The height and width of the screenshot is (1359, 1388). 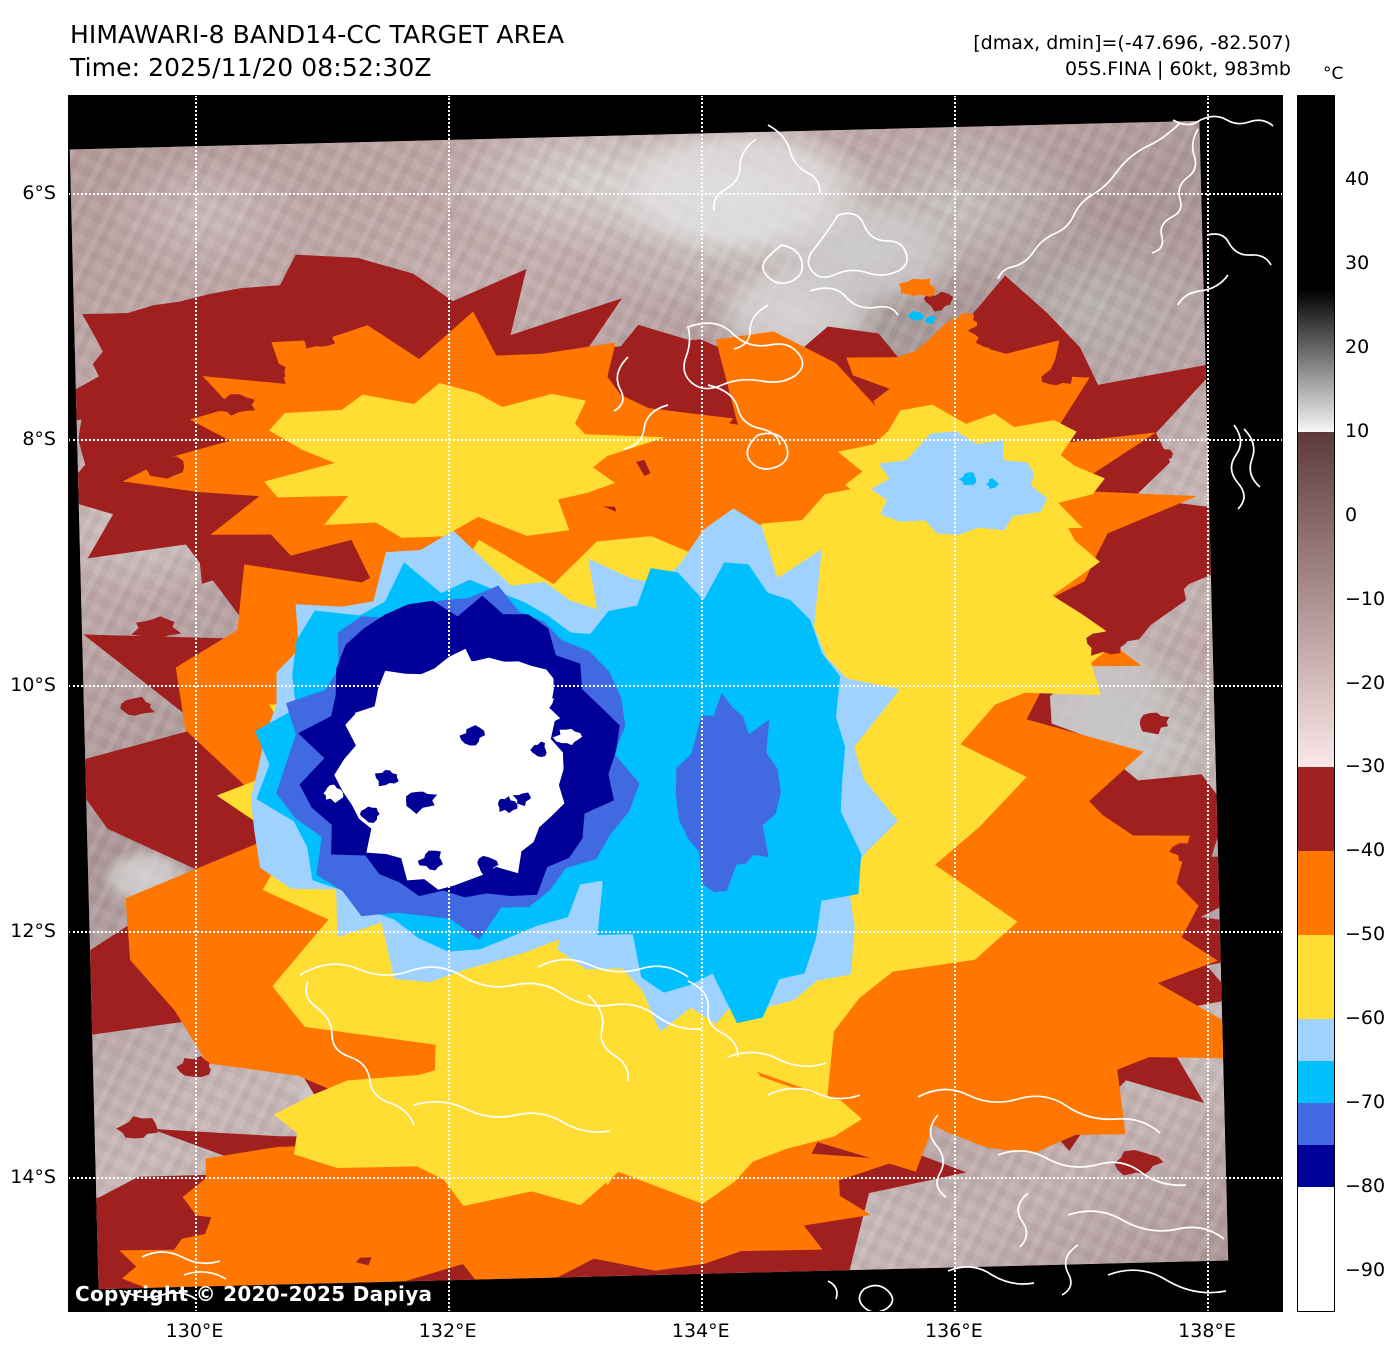 What do you see at coordinates (33, 930) in the screenshot?
I see `y-tick-12: 12°S` at bounding box center [33, 930].